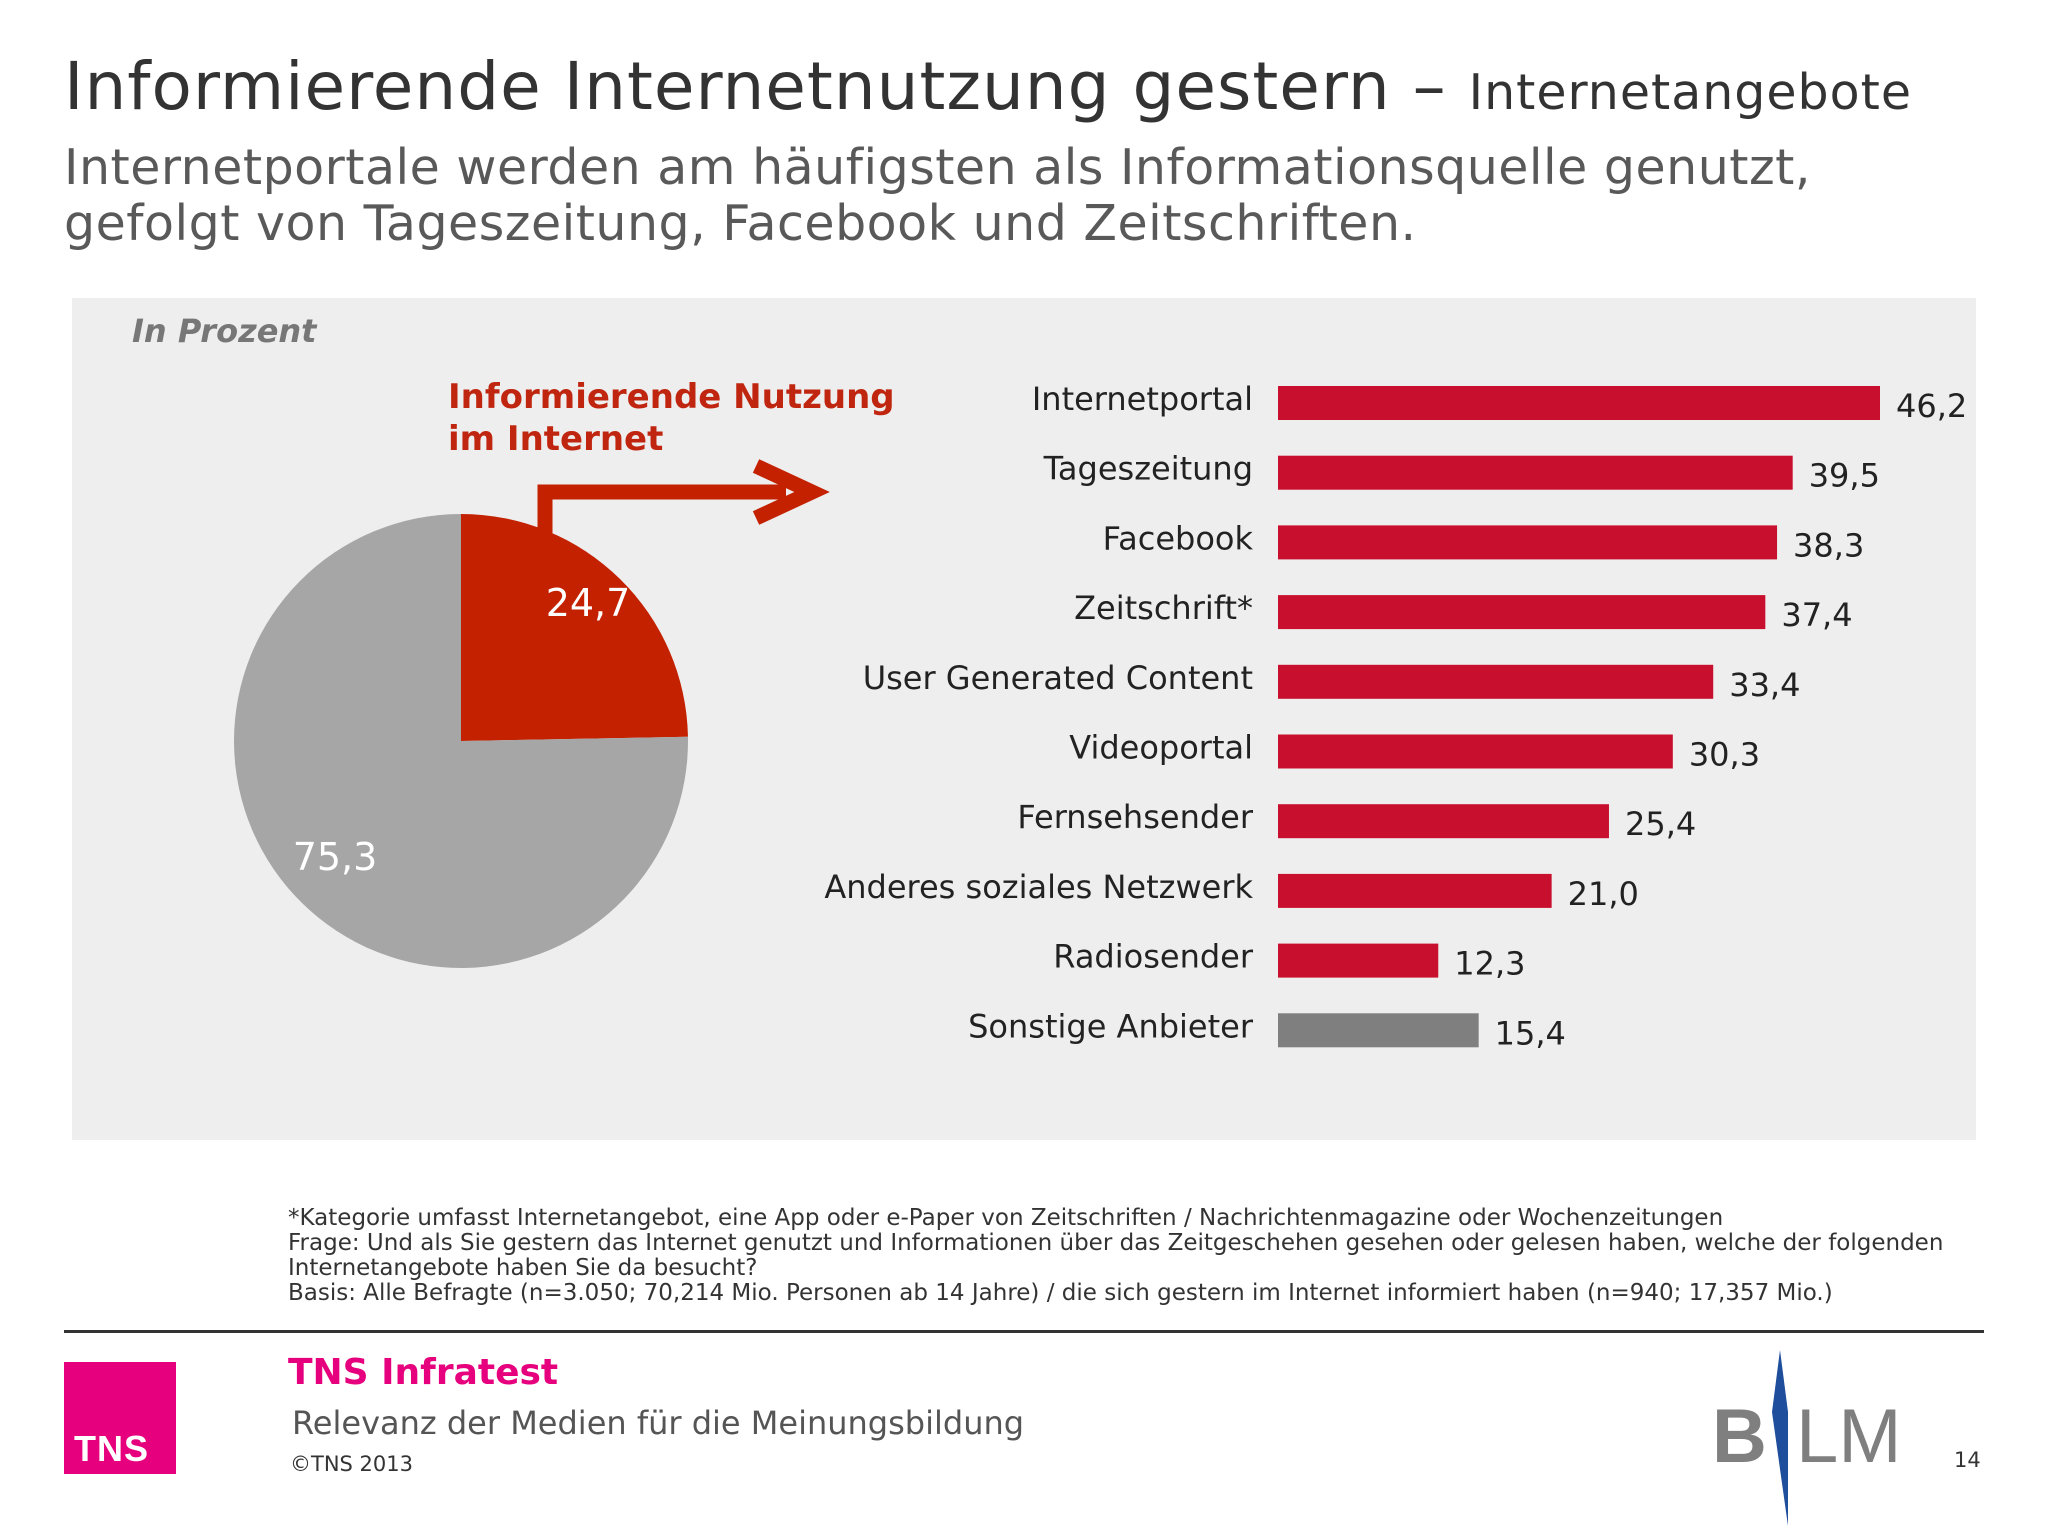  Describe the element at coordinates (111, 1448) in the screenshot. I see `tns-logo-text: TNS` at that location.